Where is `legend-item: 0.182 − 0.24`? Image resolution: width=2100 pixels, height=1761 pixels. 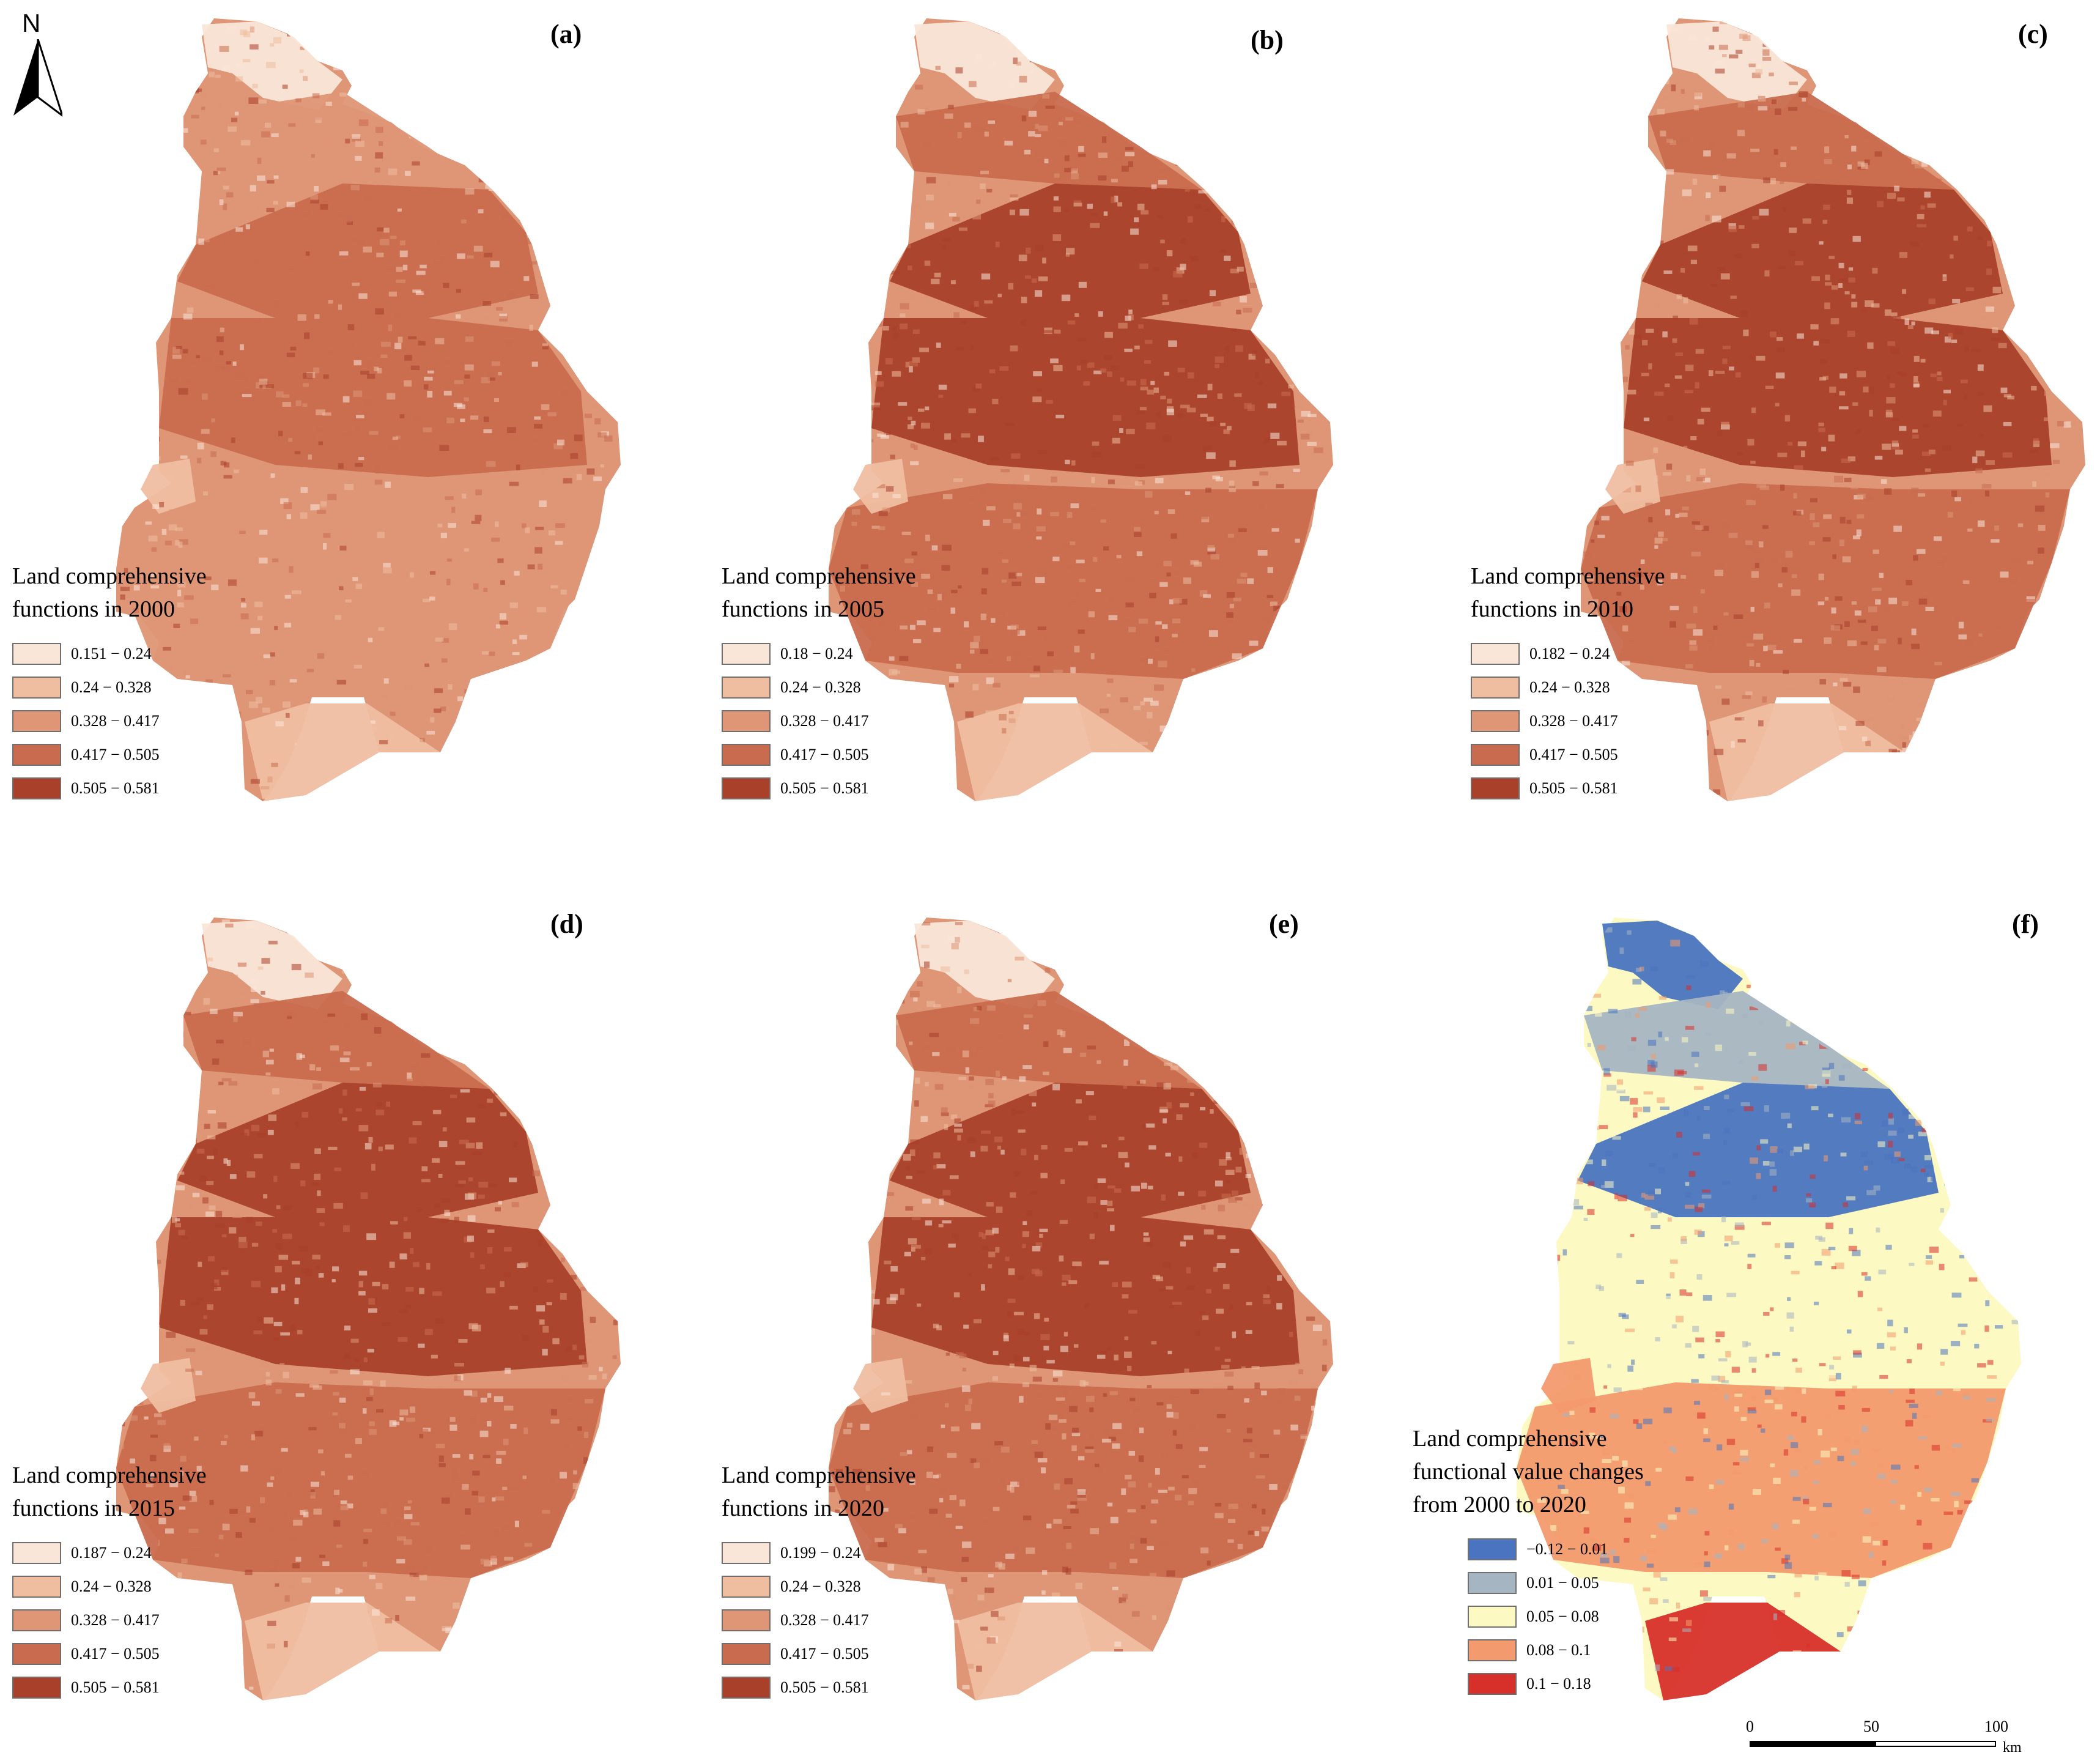
legend-item: 0.182 − 0.24 is located at coordinates (1599, 653).